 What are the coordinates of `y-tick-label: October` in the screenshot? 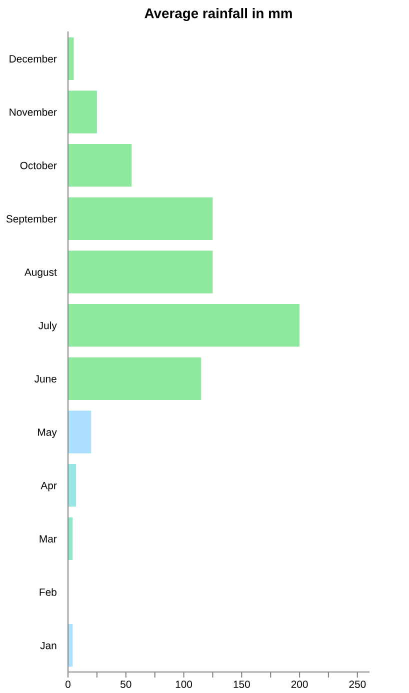 It's located at (38, 166).